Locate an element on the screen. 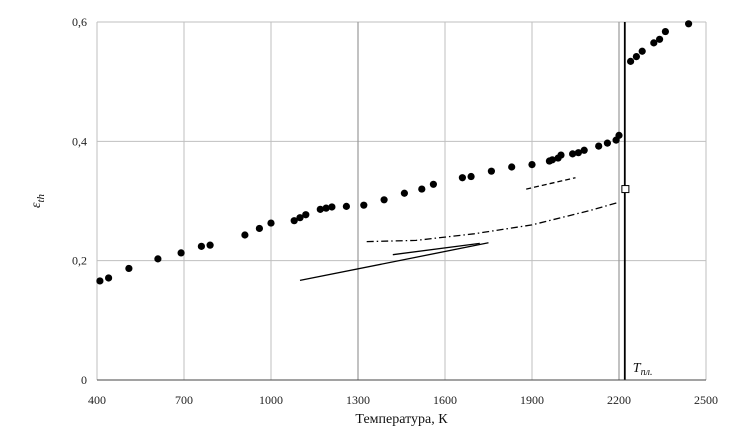 This screenshot has width=742, height=440. y-tick-label: 0,2 is located at coordinates (79, 261).